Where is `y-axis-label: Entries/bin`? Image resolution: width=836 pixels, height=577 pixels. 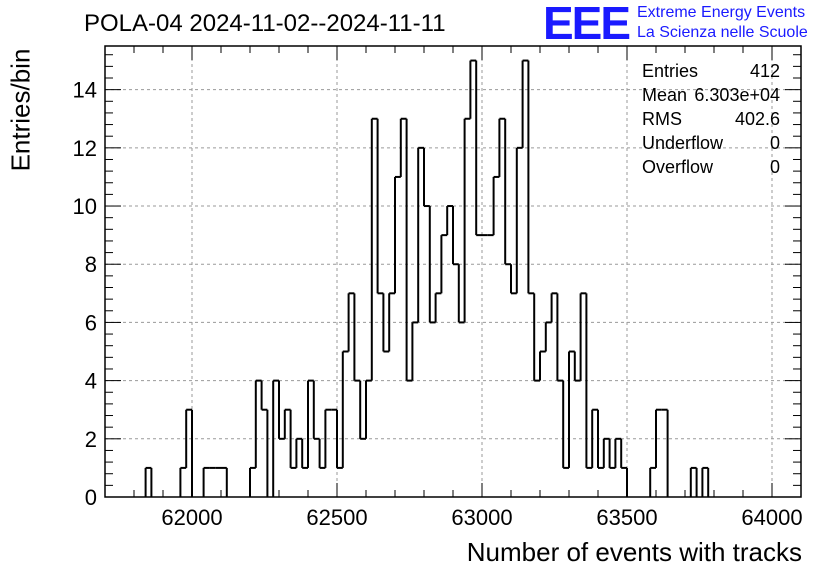 y-axis-label: Entries/bin is located at coordinates (20, 110).